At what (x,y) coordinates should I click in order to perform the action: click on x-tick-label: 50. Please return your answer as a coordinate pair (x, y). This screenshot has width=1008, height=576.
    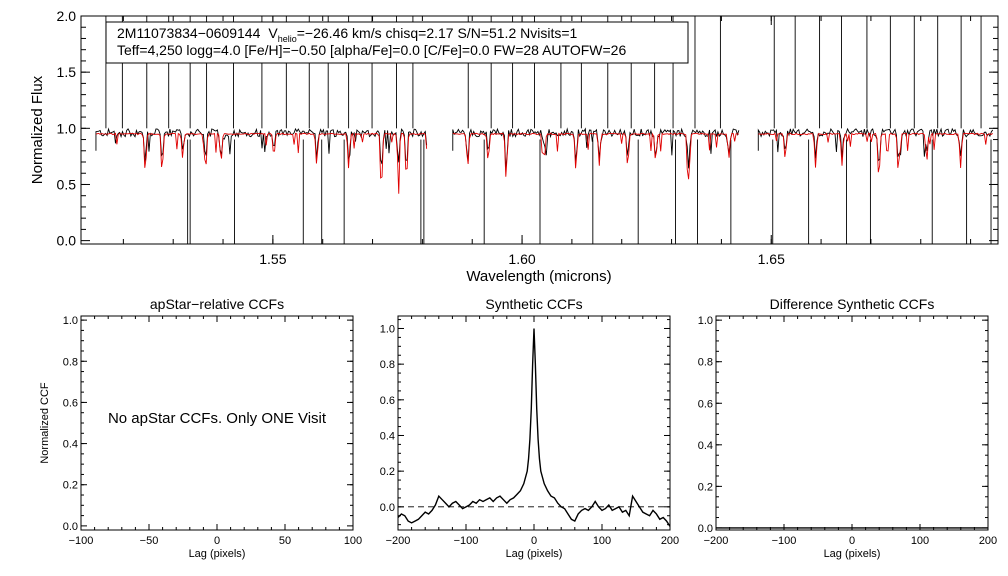
    Looking at the image, I should click on (285, 541).